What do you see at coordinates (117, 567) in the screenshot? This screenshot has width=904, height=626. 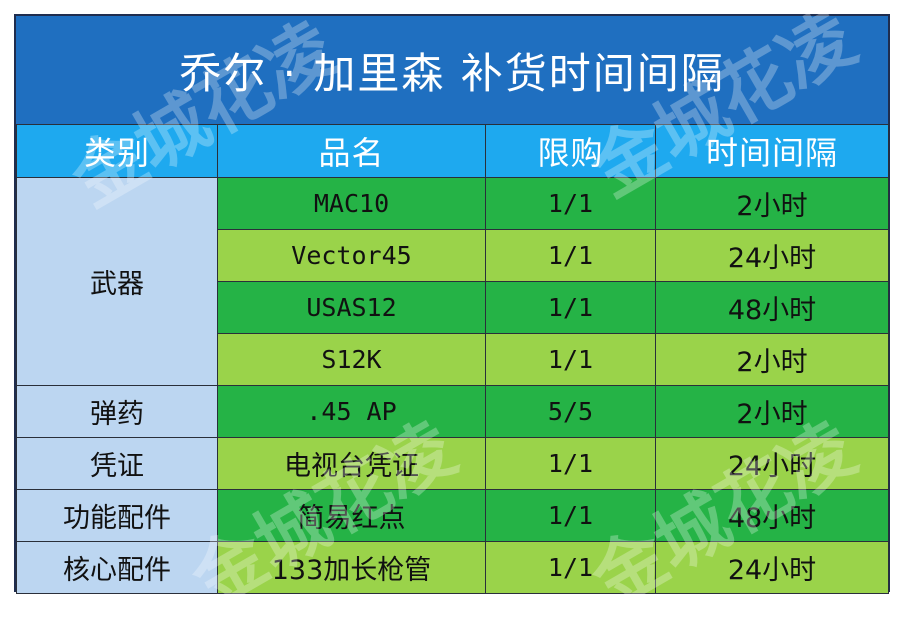 I see `category-cell: 核心配件` at bounding box center [117, 567].